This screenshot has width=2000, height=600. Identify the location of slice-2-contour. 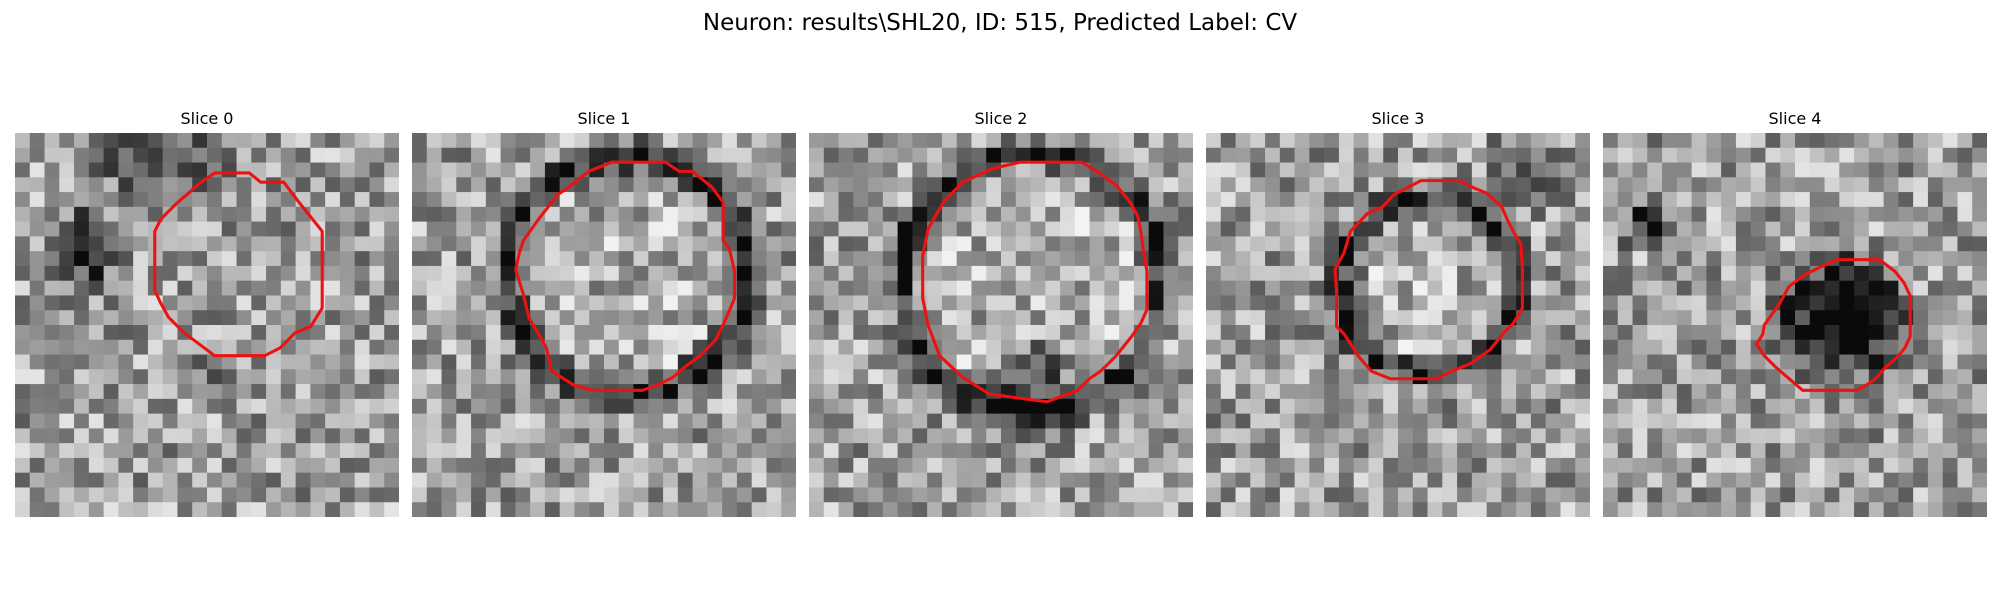
(1035, 282).